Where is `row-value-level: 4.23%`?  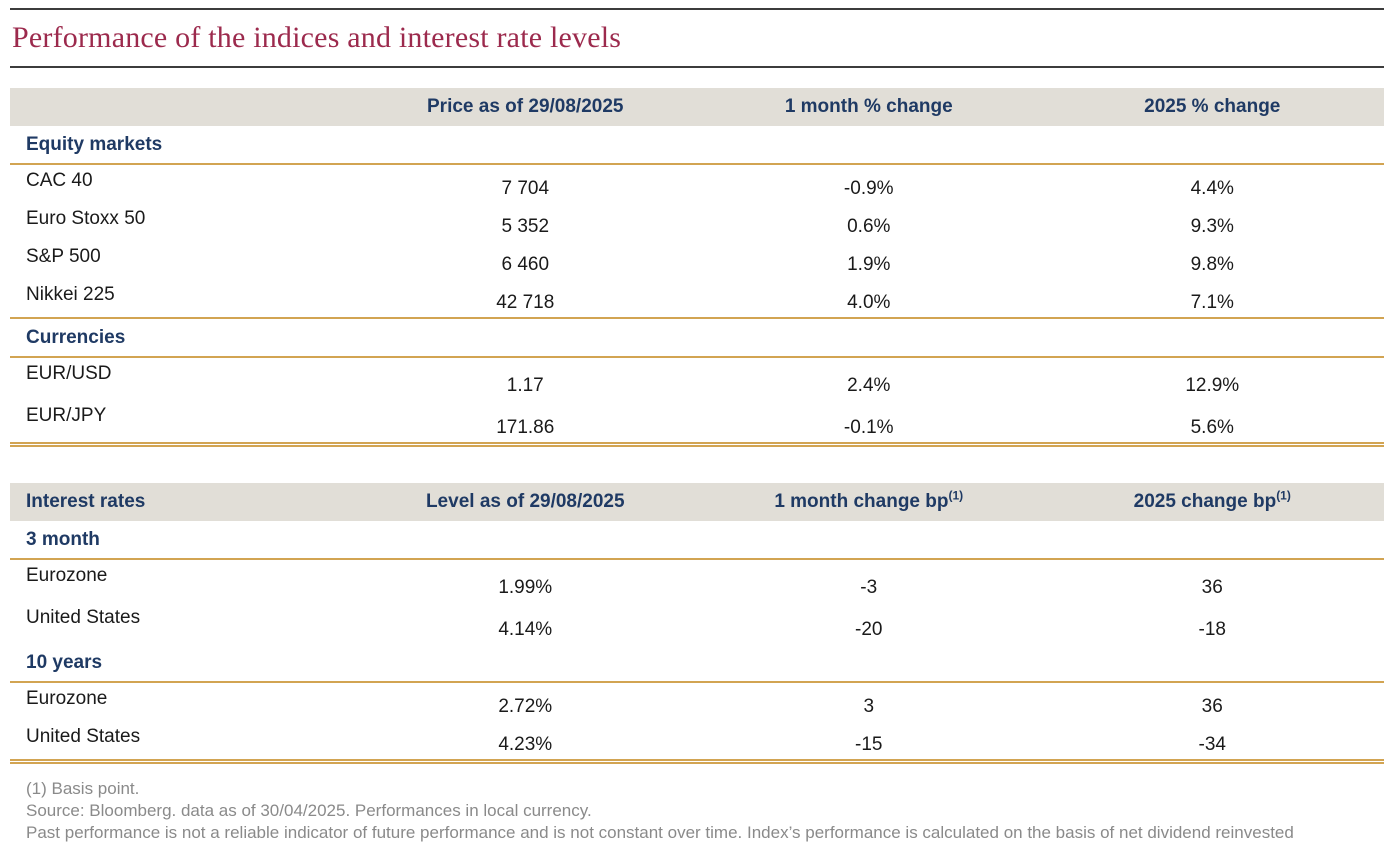 row-value-level: 4.23% is located at coordinates (525, 744).